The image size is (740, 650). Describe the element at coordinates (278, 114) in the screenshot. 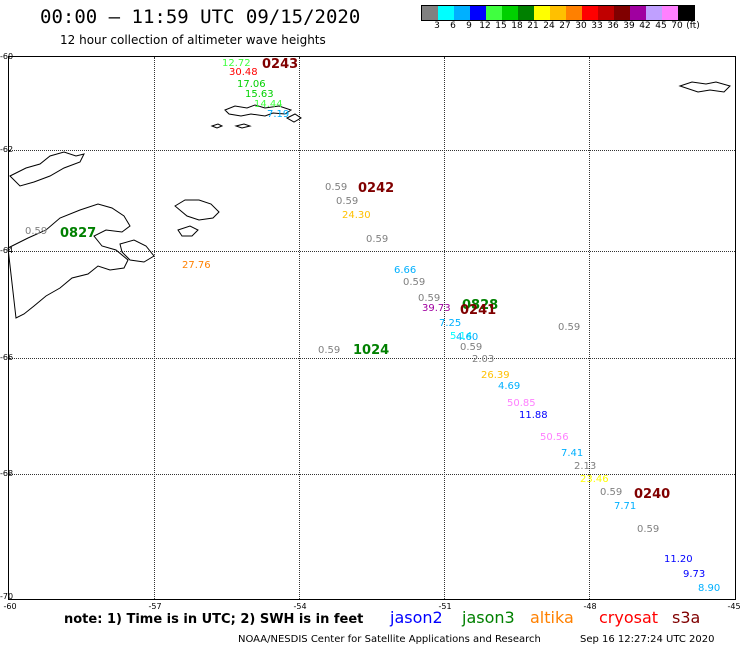

I see `wave-height-label: 7.19` at that location.